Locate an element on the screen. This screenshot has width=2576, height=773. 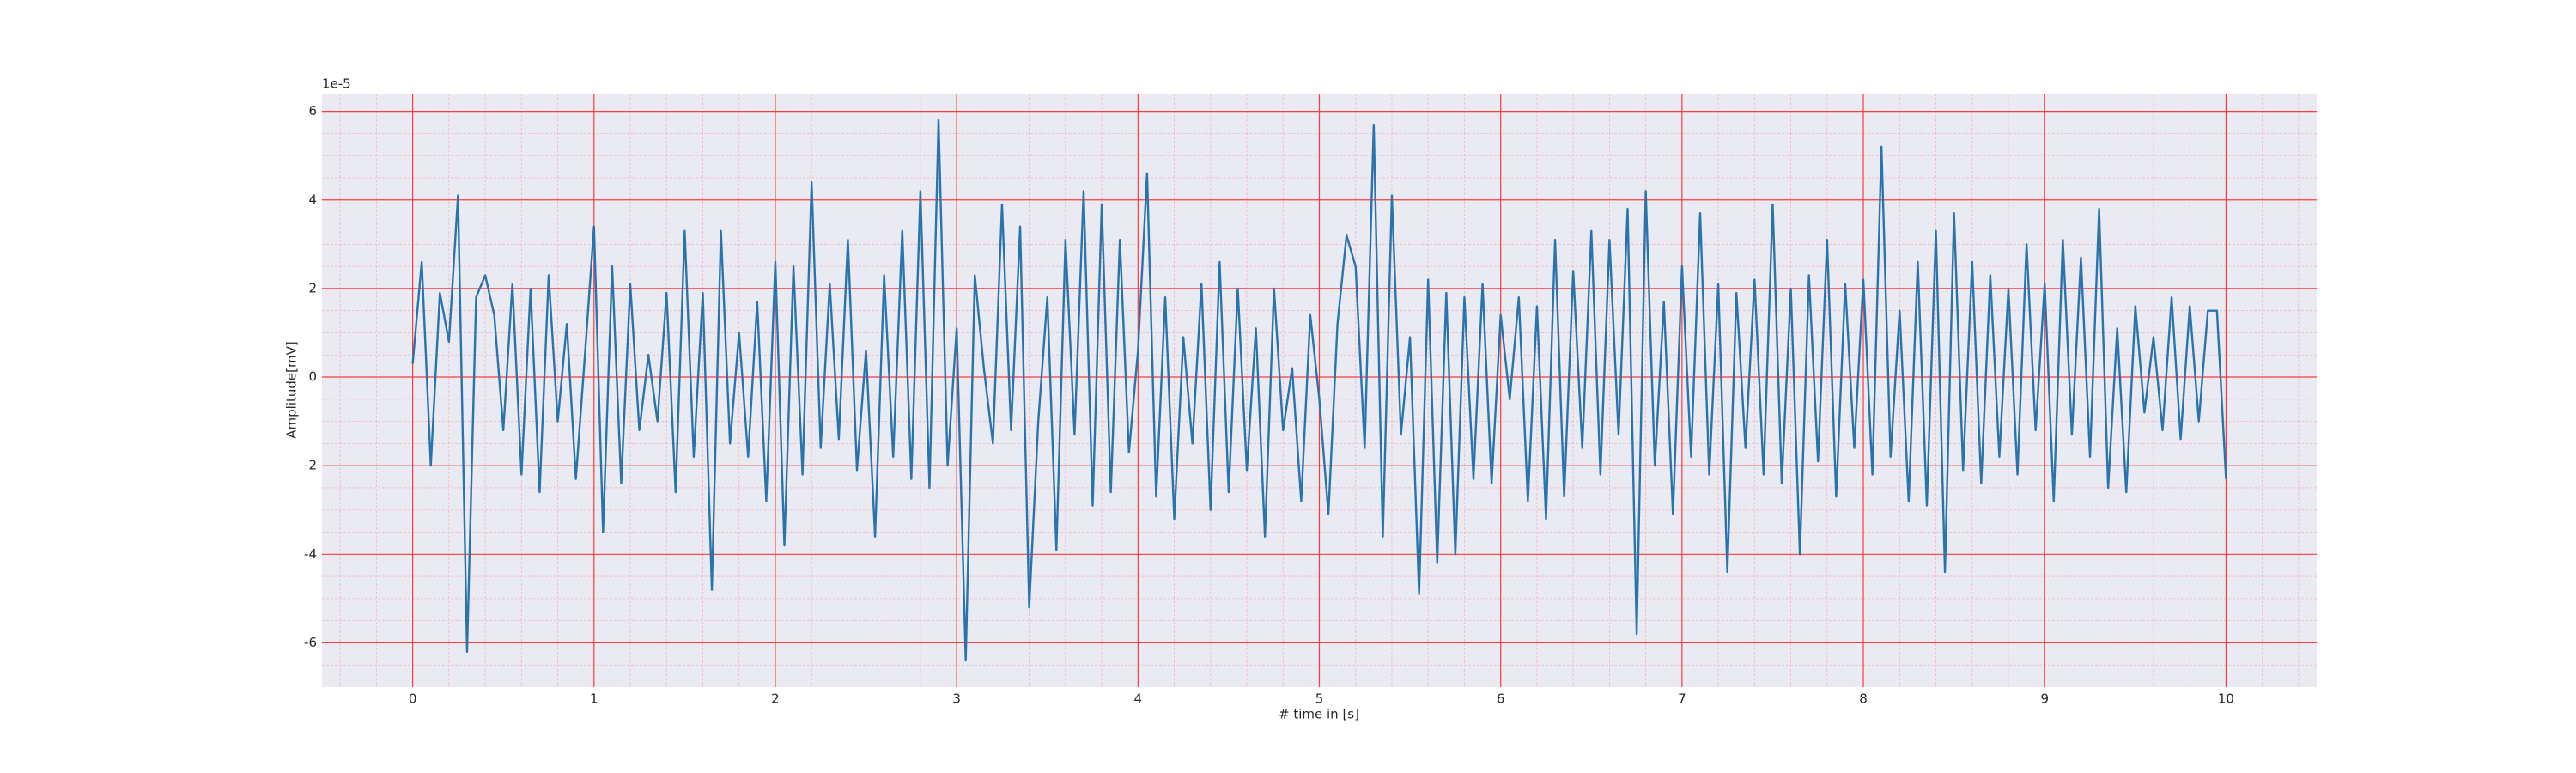
y-tick-label: 6 is located at coordinates (312, 111).